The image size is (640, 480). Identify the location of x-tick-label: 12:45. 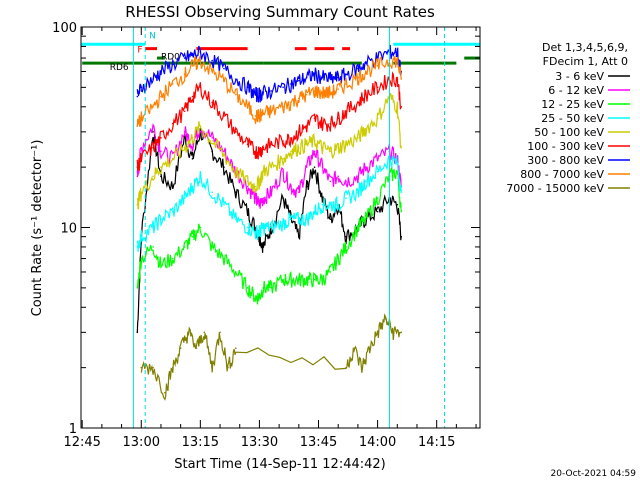
(81, 442).